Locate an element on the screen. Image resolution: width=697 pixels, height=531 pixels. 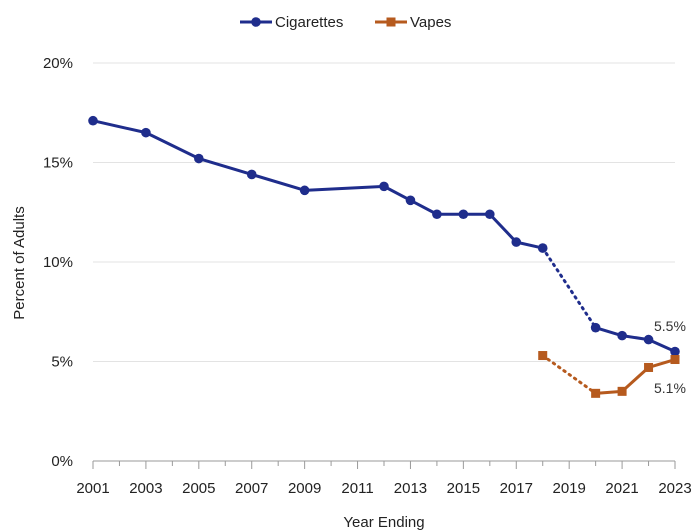
legend-item-vapes: Vapes is located at coordinates (413, 22).